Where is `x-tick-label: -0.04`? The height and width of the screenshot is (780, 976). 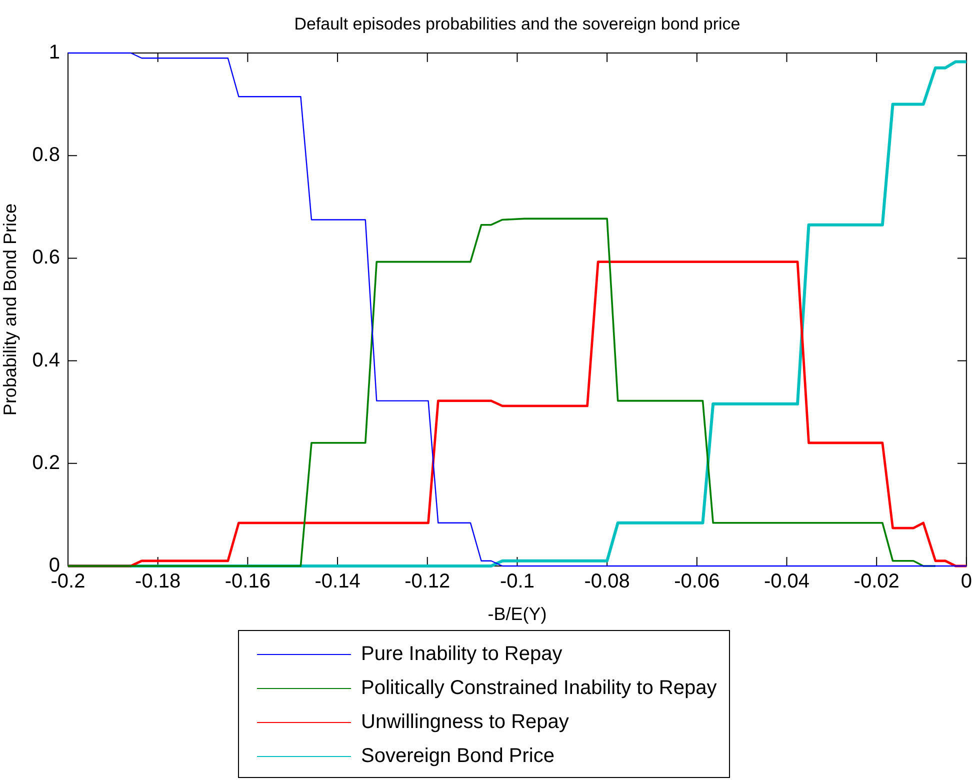
x-tick-label: -0.04 is located at coordinates (787, 581).